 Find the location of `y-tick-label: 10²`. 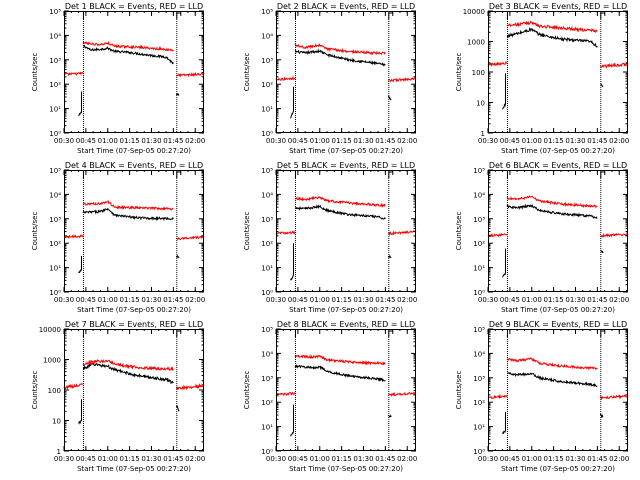

y-tick-label: 10² is located at coordinates (267, 85).